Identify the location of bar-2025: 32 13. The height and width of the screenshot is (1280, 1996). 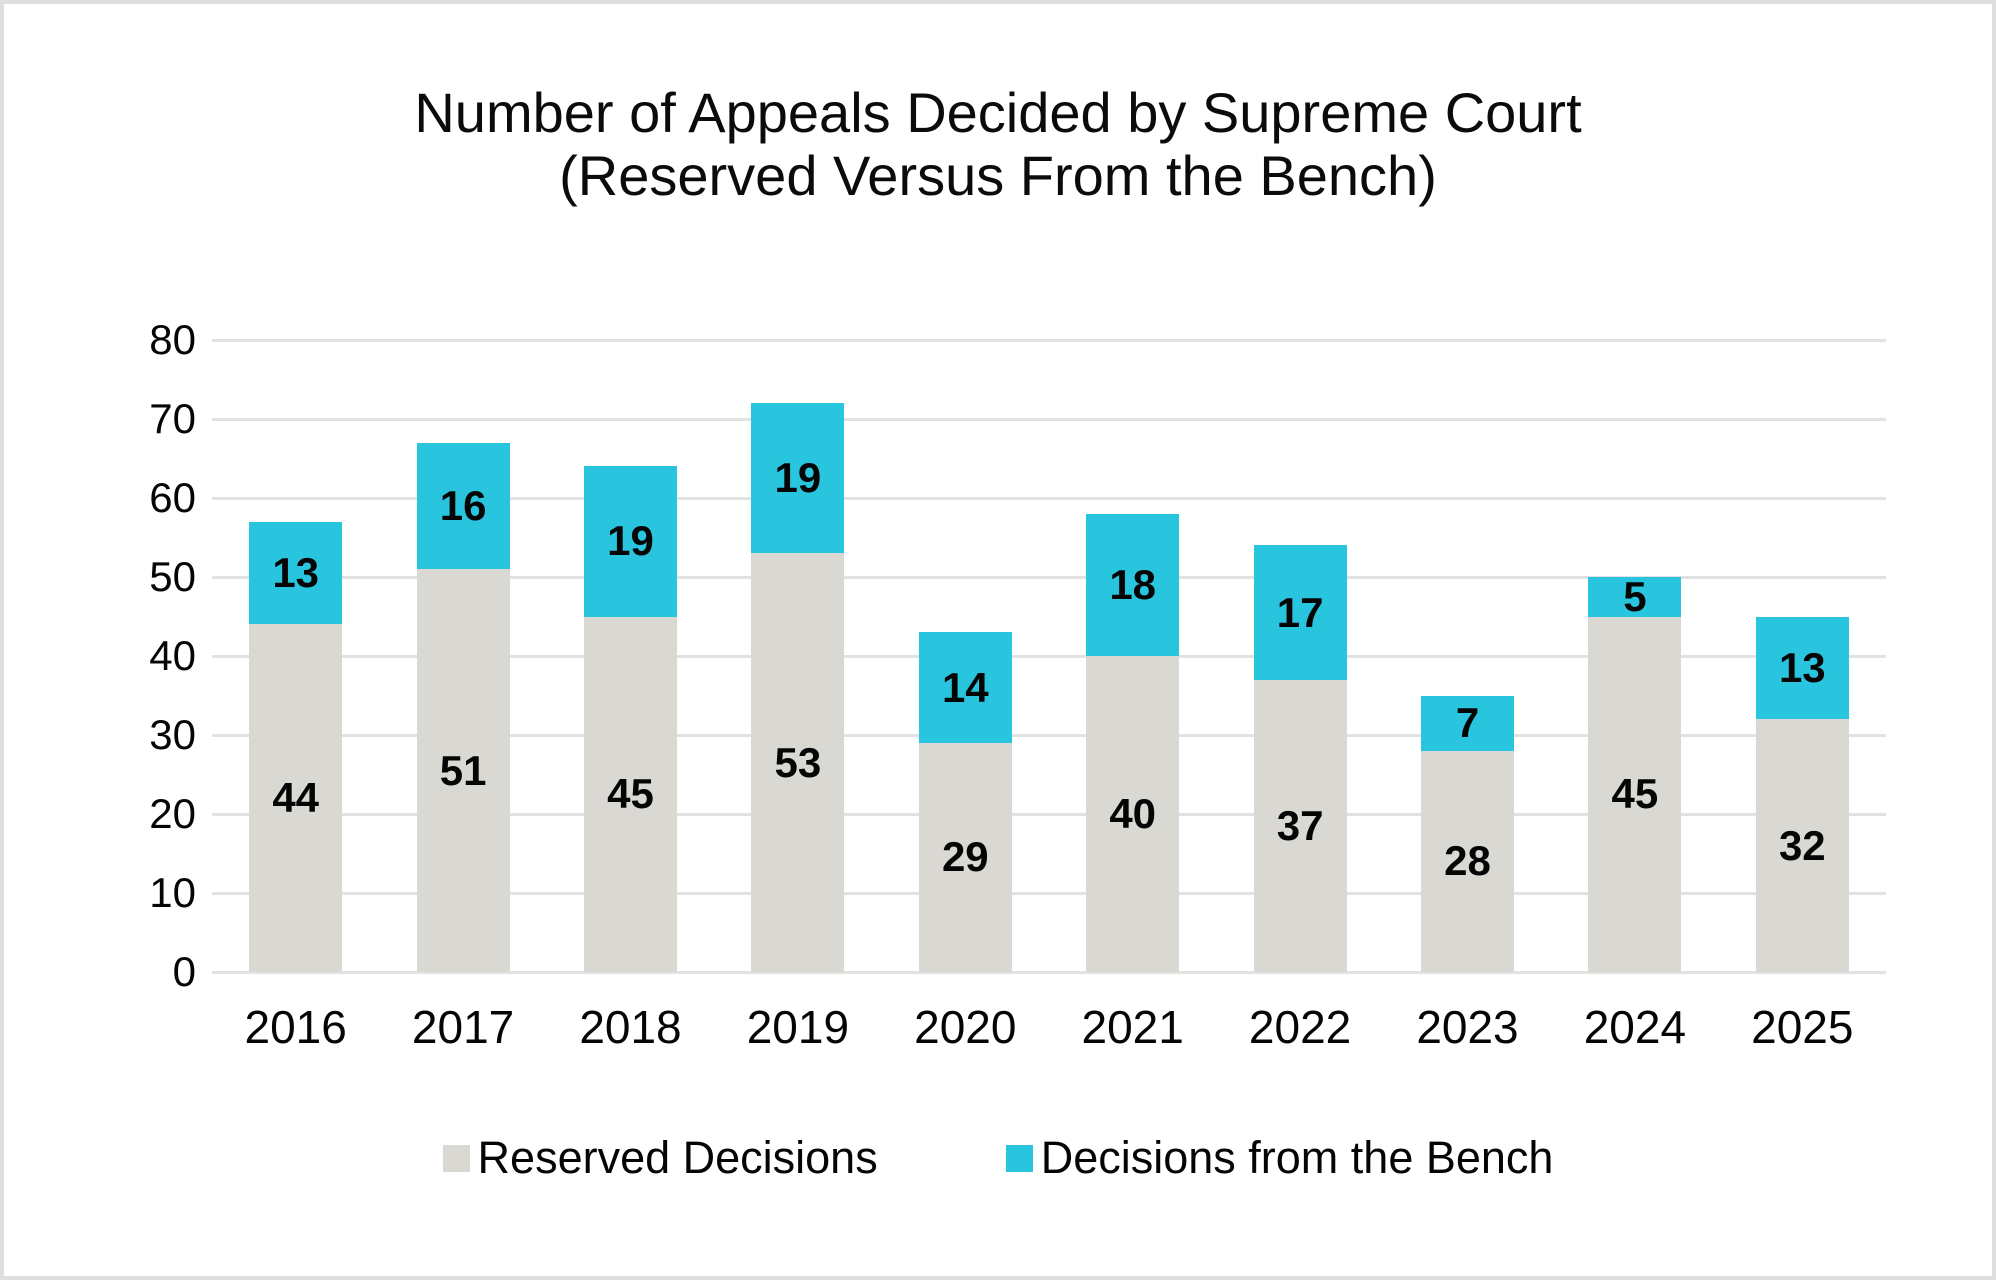
(1802, 794).